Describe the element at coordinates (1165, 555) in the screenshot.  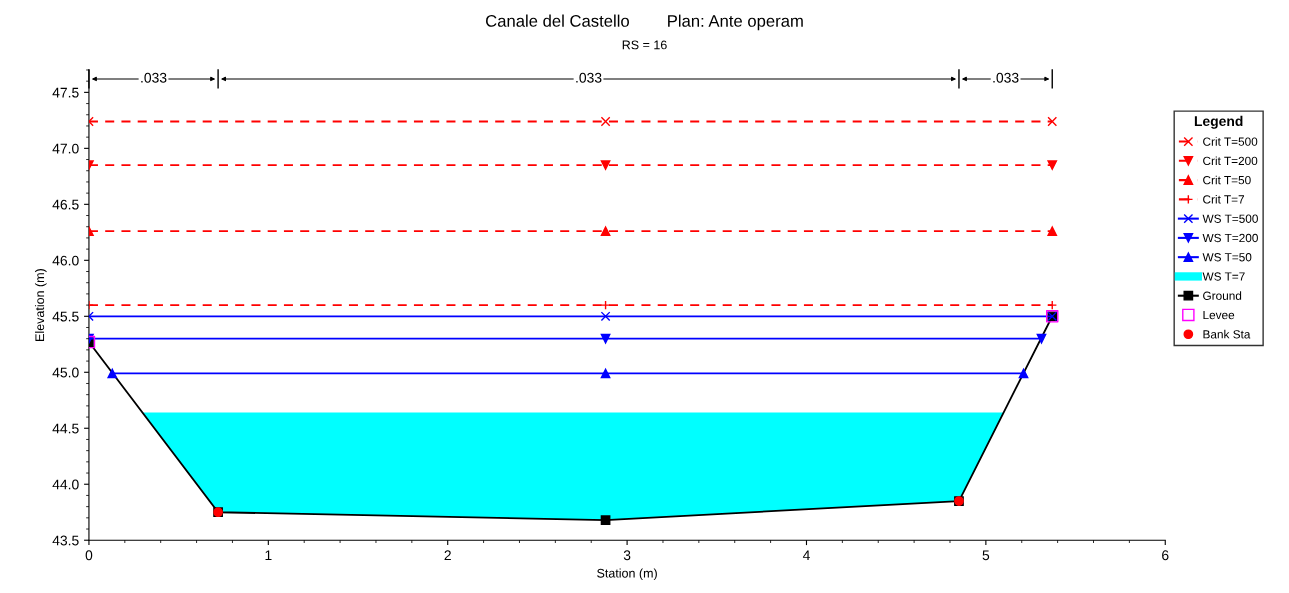
I see `x-tick-label: 6` at that location.